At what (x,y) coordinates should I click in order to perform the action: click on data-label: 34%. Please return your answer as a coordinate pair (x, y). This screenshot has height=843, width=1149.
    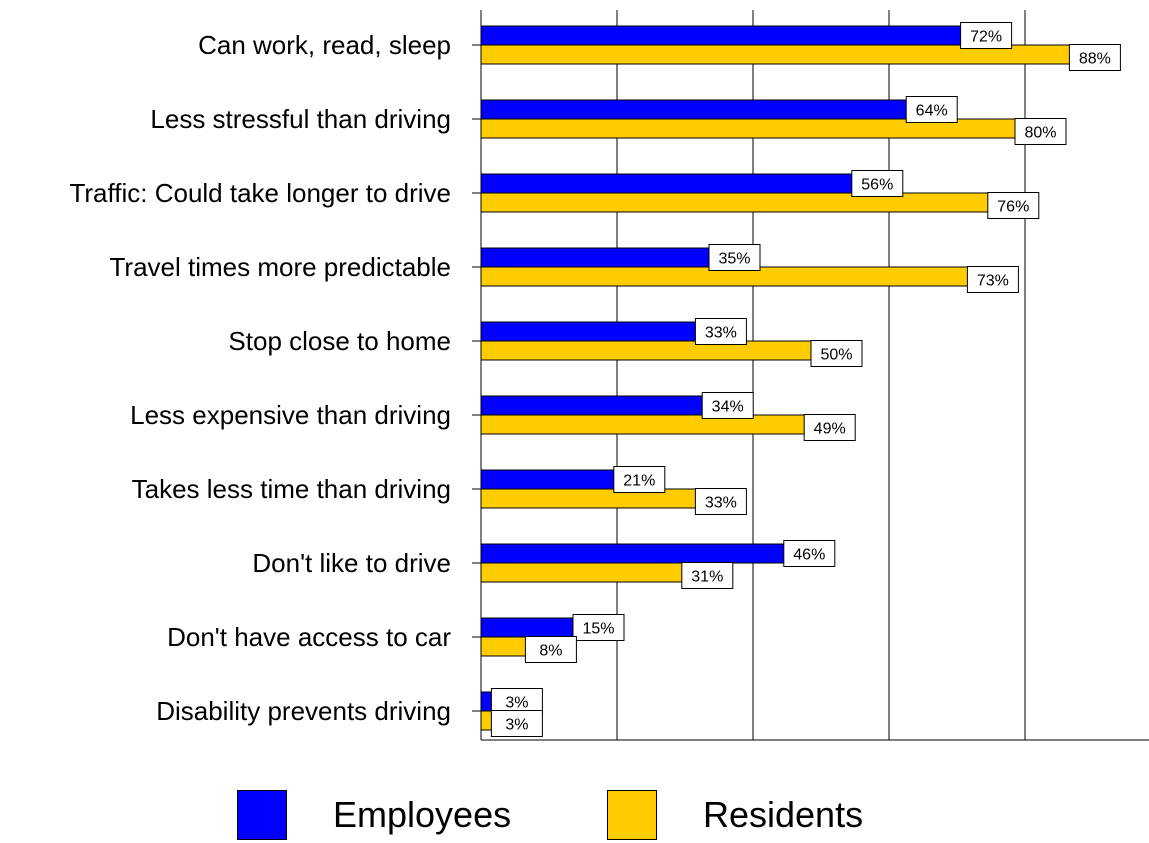
    Looking at the image, I should click on (728, 407).